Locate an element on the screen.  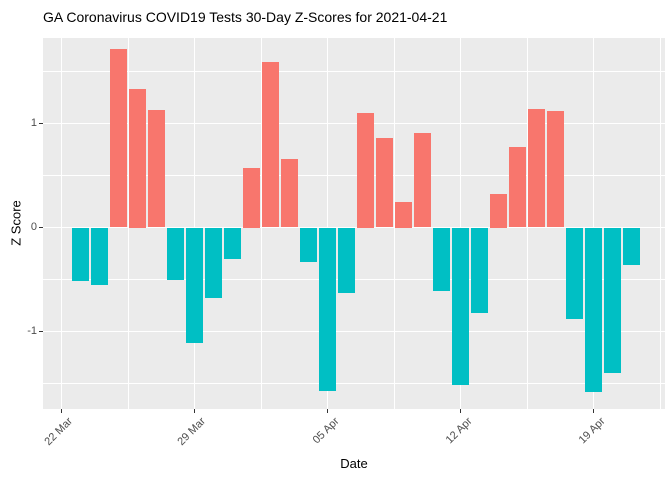
bar-29-mar is located at coordinates (194, 285).